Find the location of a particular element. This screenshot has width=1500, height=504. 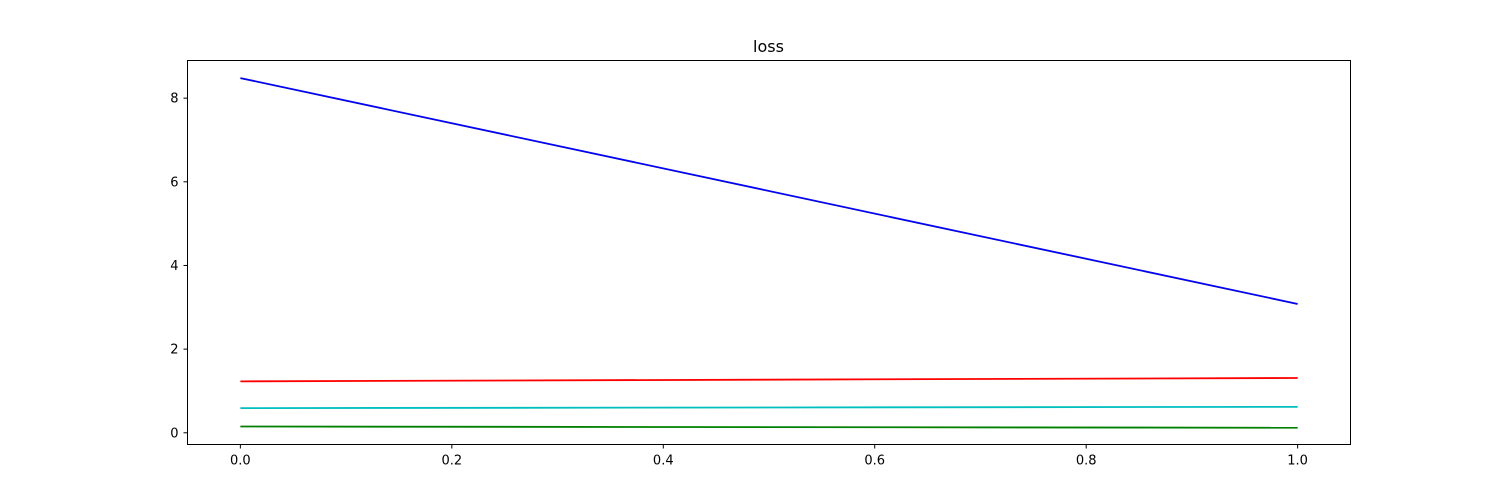

y-tick-label: 6 is located at coordinates (174, 182).